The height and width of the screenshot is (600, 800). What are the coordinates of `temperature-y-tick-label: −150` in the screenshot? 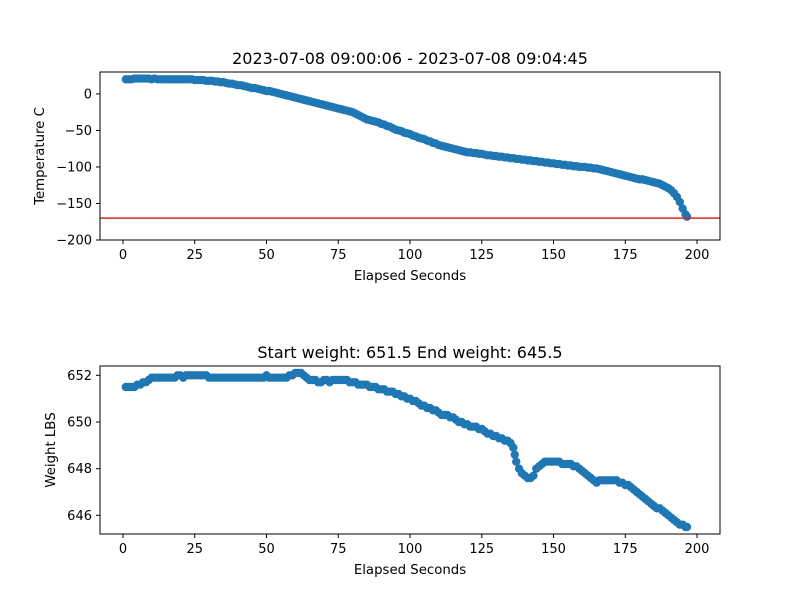 It's located at (74, 204).